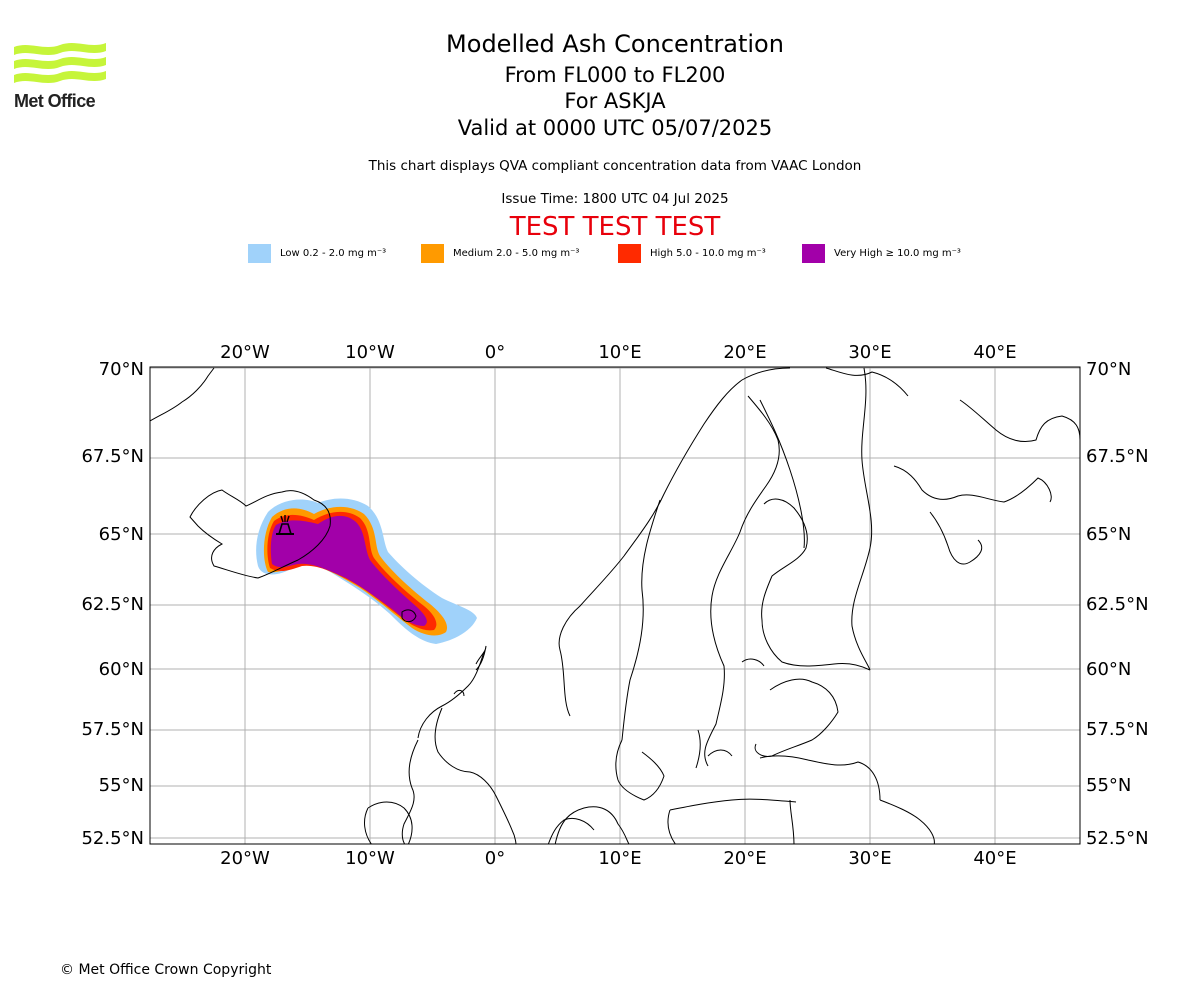 This screenshot has height=1000, width=1200. What do you see at coordinates (370, 858) in the screenshot?
I see `lon-tick-bottom: 10°W` at bounding box center [370, 858].